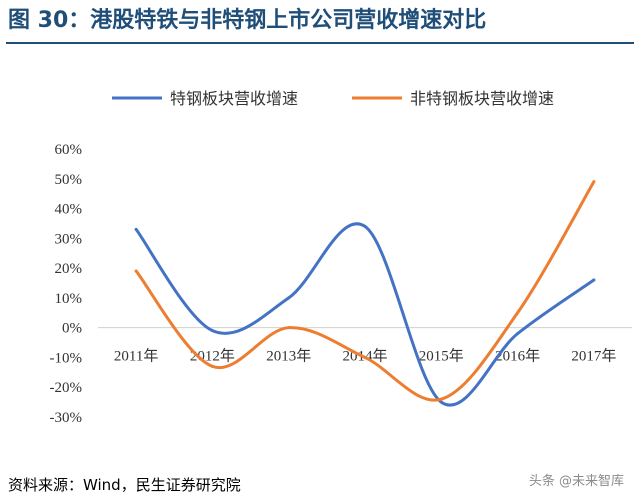 Image resolution: width=640 pixels, height=500 pixels. What do you see at coordinates (593, 356) in the screenshot?
I see `x-tick-label: 2017年` at bounding box center [593, 356].